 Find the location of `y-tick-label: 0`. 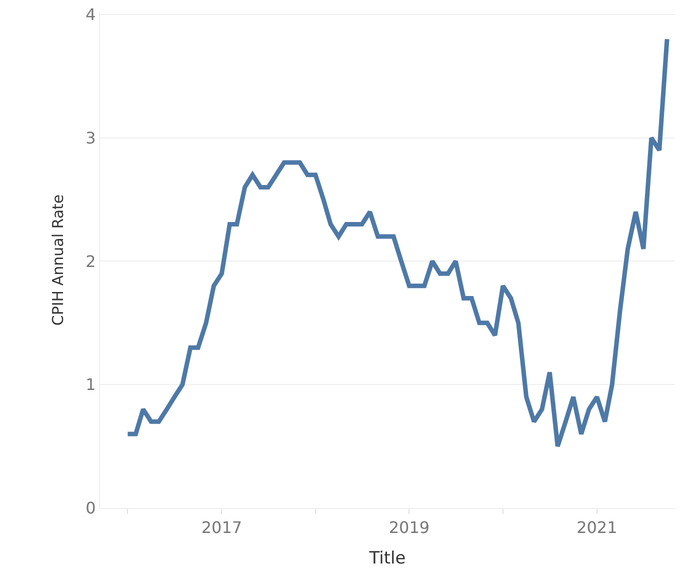

y-tick-label: 0 is located at coordinates (91, 508).